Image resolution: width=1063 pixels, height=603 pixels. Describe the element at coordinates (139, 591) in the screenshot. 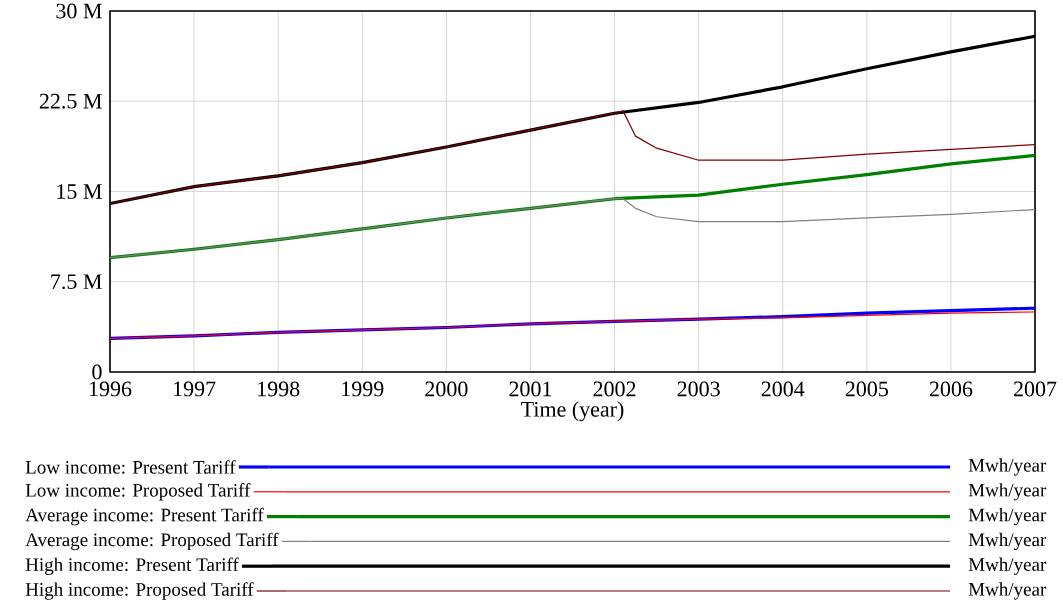

I see `legend-label: High income: Proposed Tariff` at that location.